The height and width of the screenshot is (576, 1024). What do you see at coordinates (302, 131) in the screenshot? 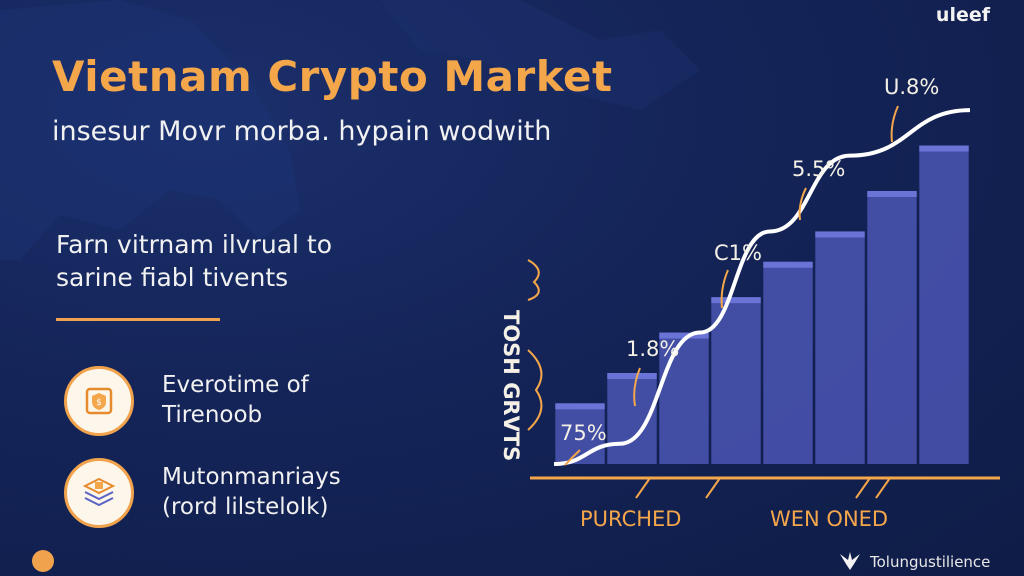
I see `page-subtitle: insesur Movr morba. hypain wodwith` at bounding box center [302, 131].